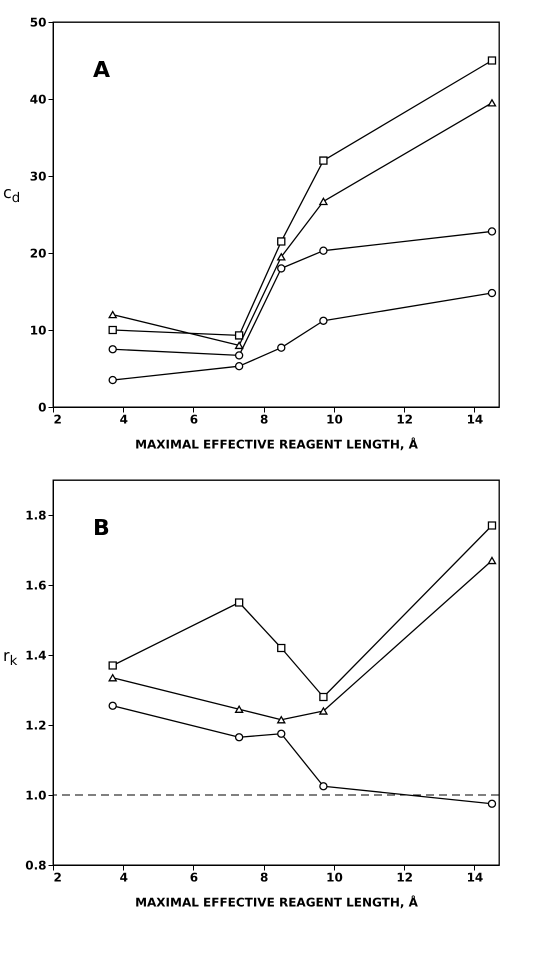 The width and height of the screenshot is (546, 953). I want to click on annotation: A, so click(101, 70).